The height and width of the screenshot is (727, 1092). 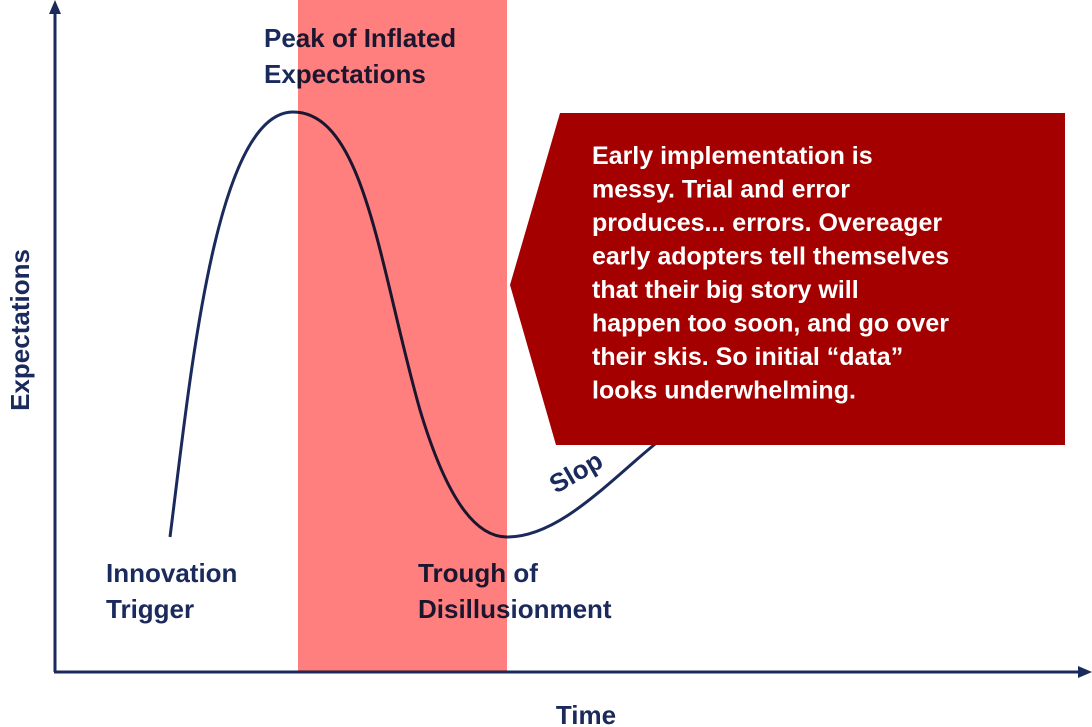 I want to click on y-axis-label: Expectations, so click(x=20, y=330).